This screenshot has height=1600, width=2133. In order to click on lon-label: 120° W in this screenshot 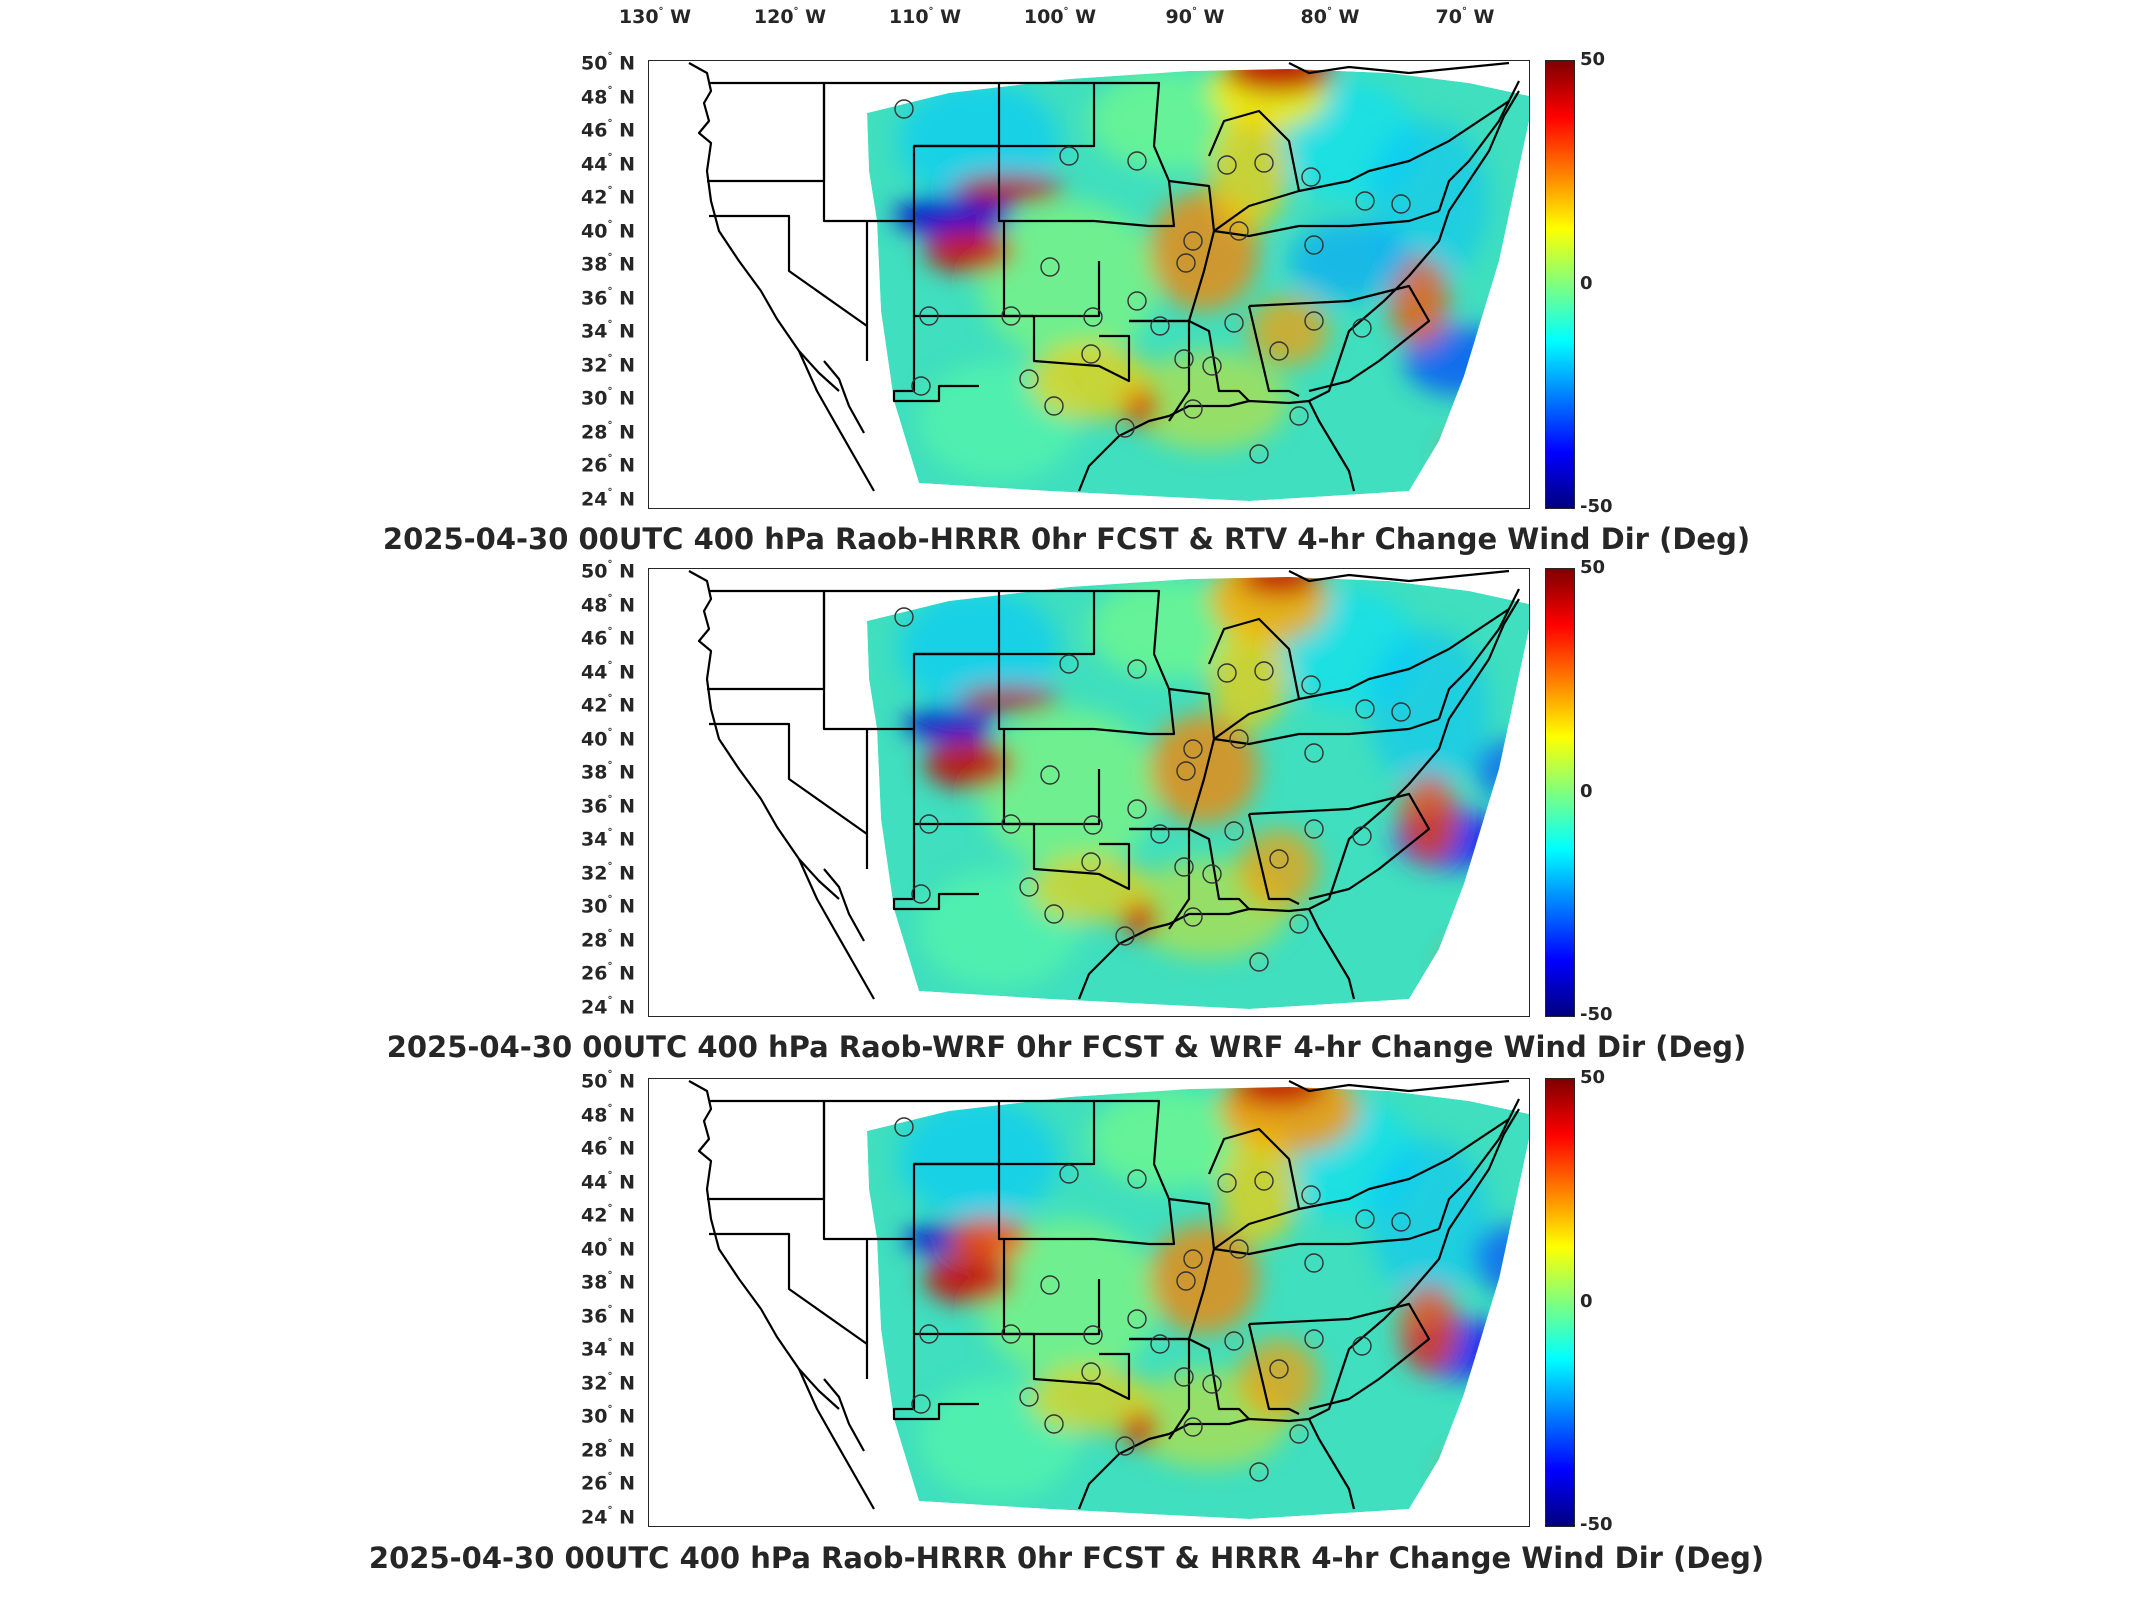, I will do `click(790, 16)`.